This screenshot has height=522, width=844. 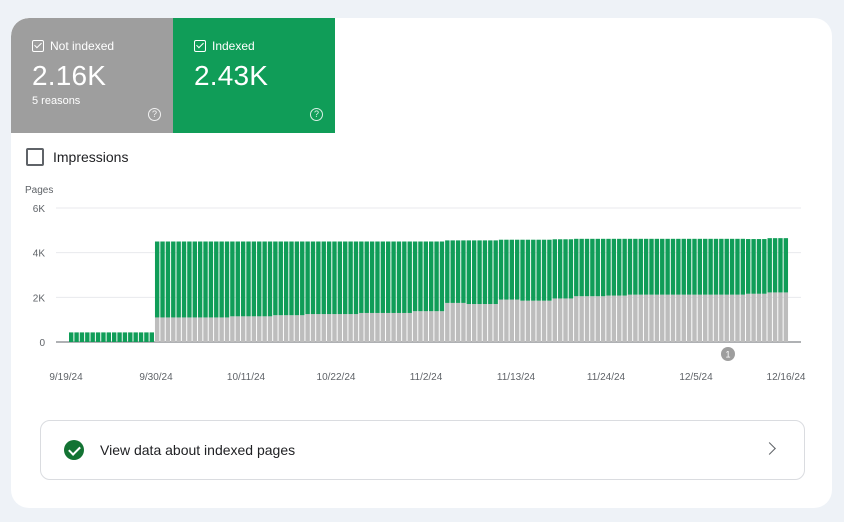 I want to click on indexed-tile: Indexed 2.43K ?, so click(x=254, y=75).